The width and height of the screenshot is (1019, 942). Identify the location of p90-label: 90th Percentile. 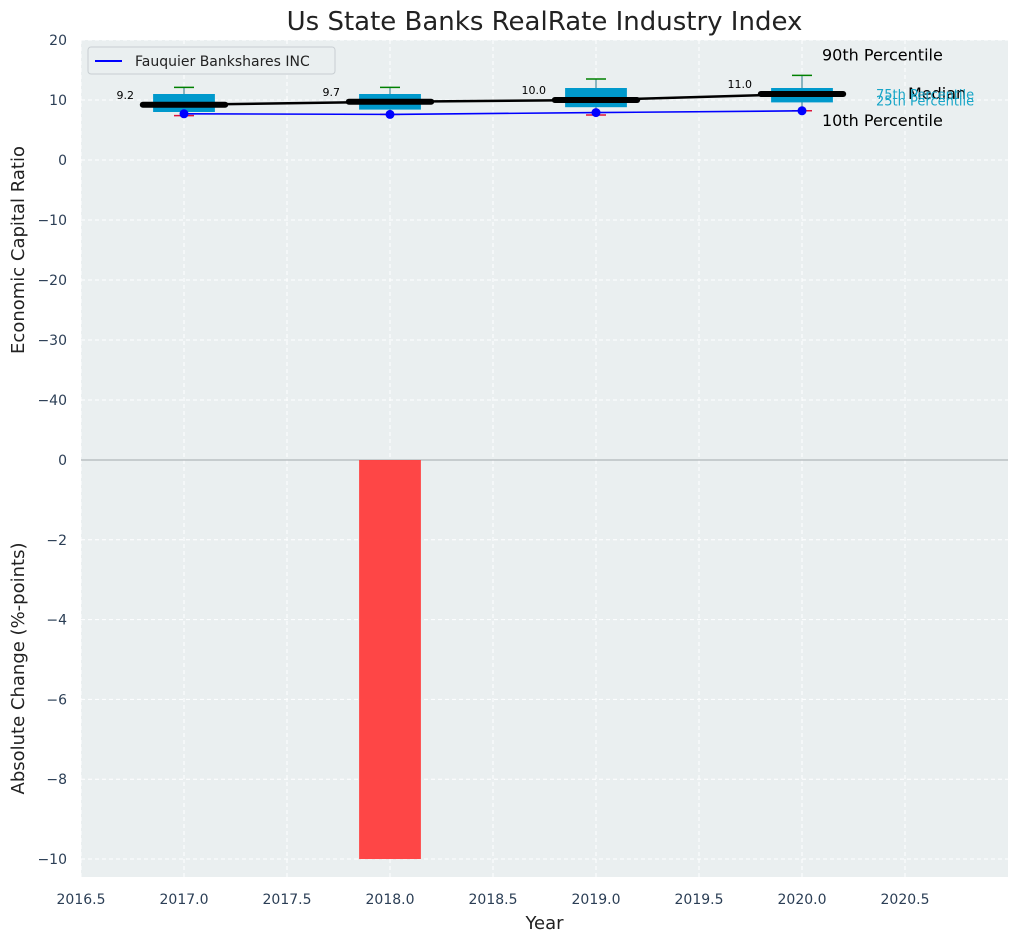
(882, 54).